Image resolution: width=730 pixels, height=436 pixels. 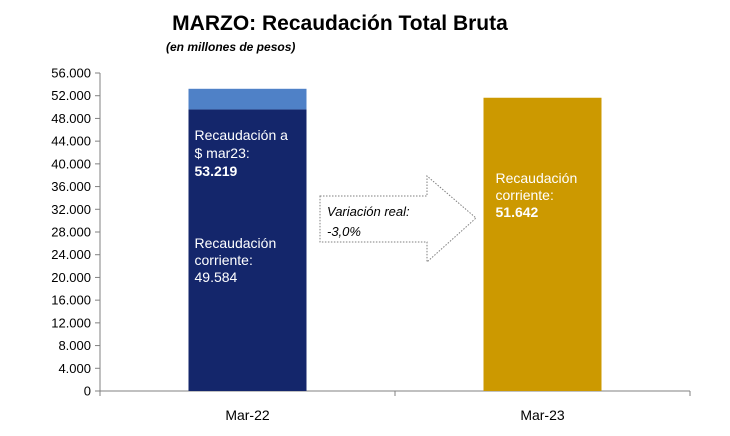 I want to click on y-tick-label: 40.000, so click(x=71, y=163).